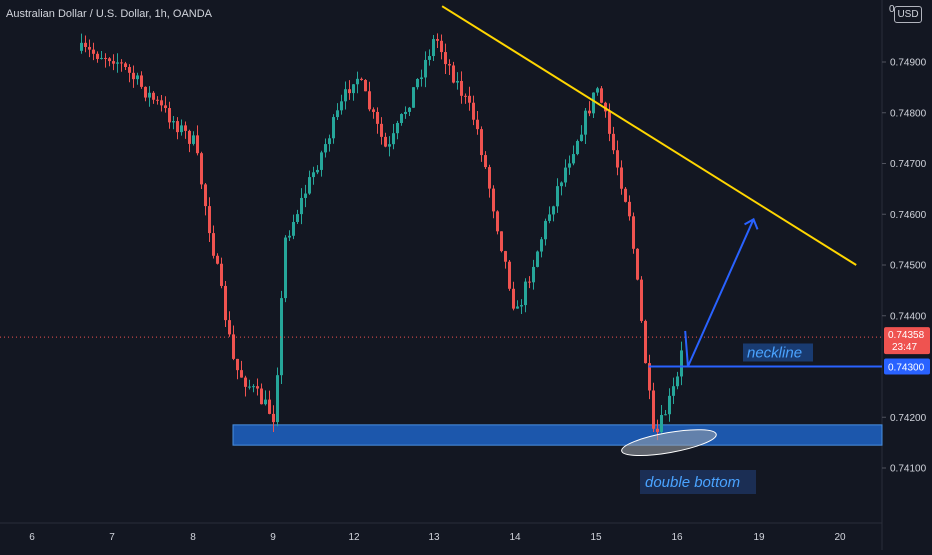 The image size is (932, 555). Describe the element at coordinates (908, 14) in the screenshot. I see `currency-badge: USD` at that location.